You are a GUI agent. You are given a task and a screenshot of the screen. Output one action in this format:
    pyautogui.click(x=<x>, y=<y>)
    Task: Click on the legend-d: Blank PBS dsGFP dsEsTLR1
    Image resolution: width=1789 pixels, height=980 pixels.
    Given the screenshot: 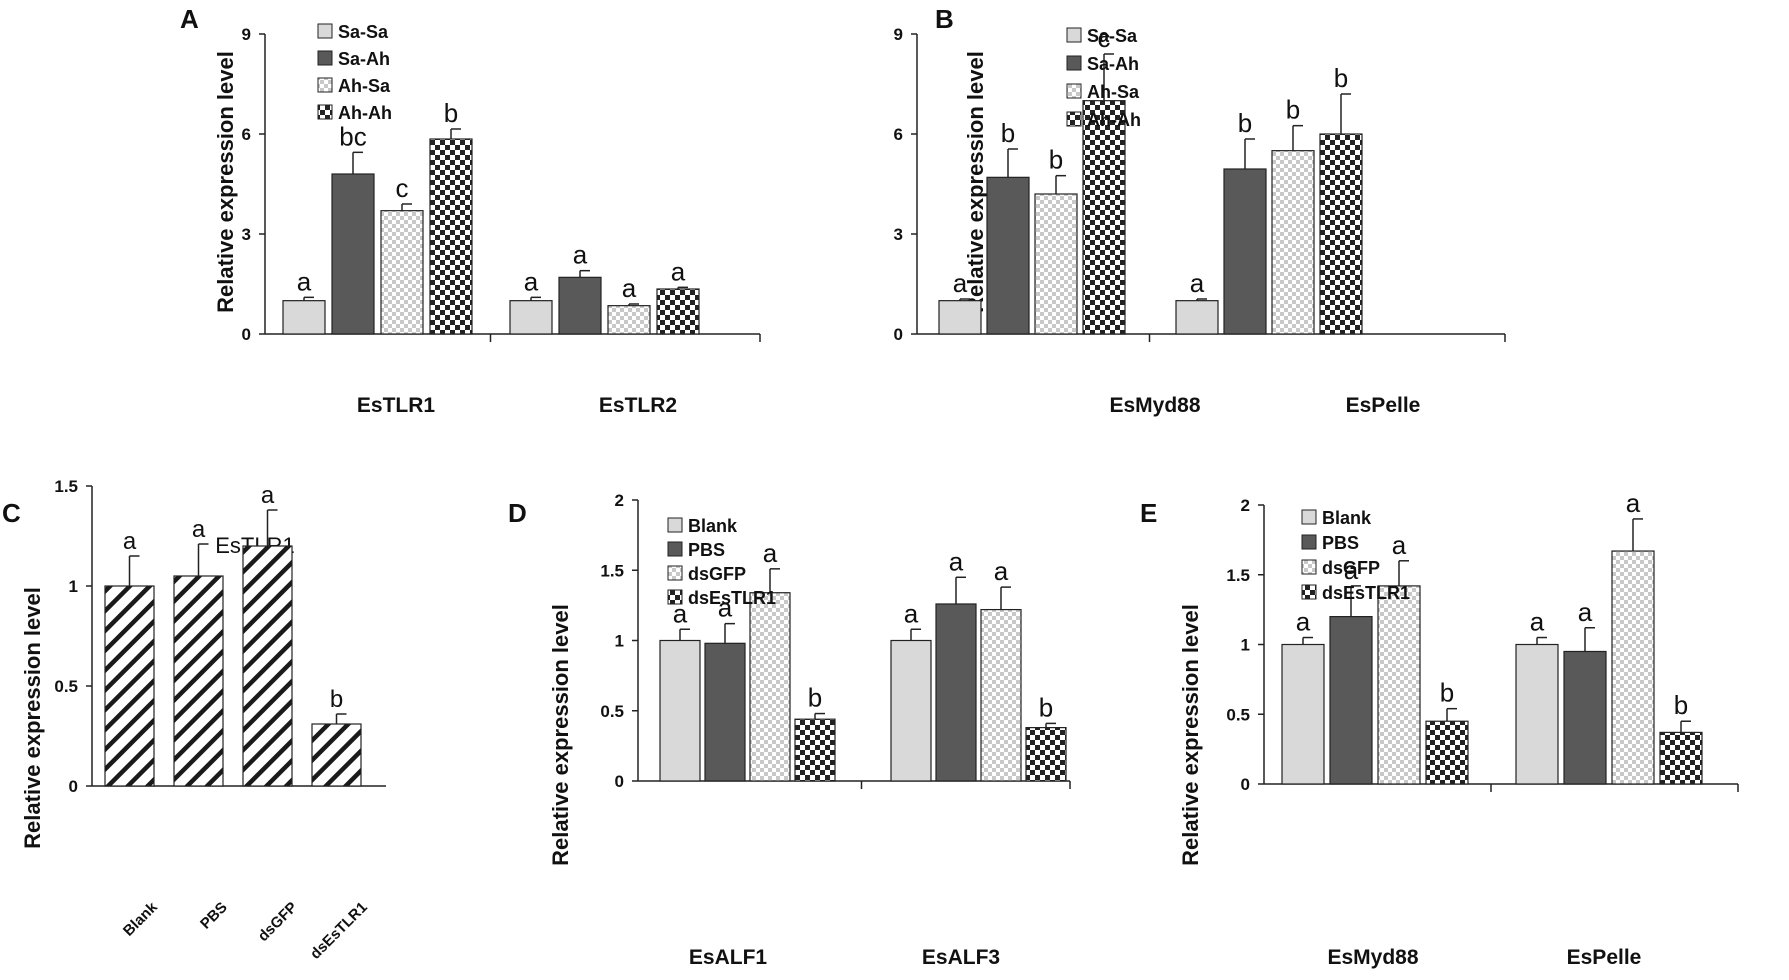 What is the action you would take?
    pyautogui.click(x=721, y=562)
    